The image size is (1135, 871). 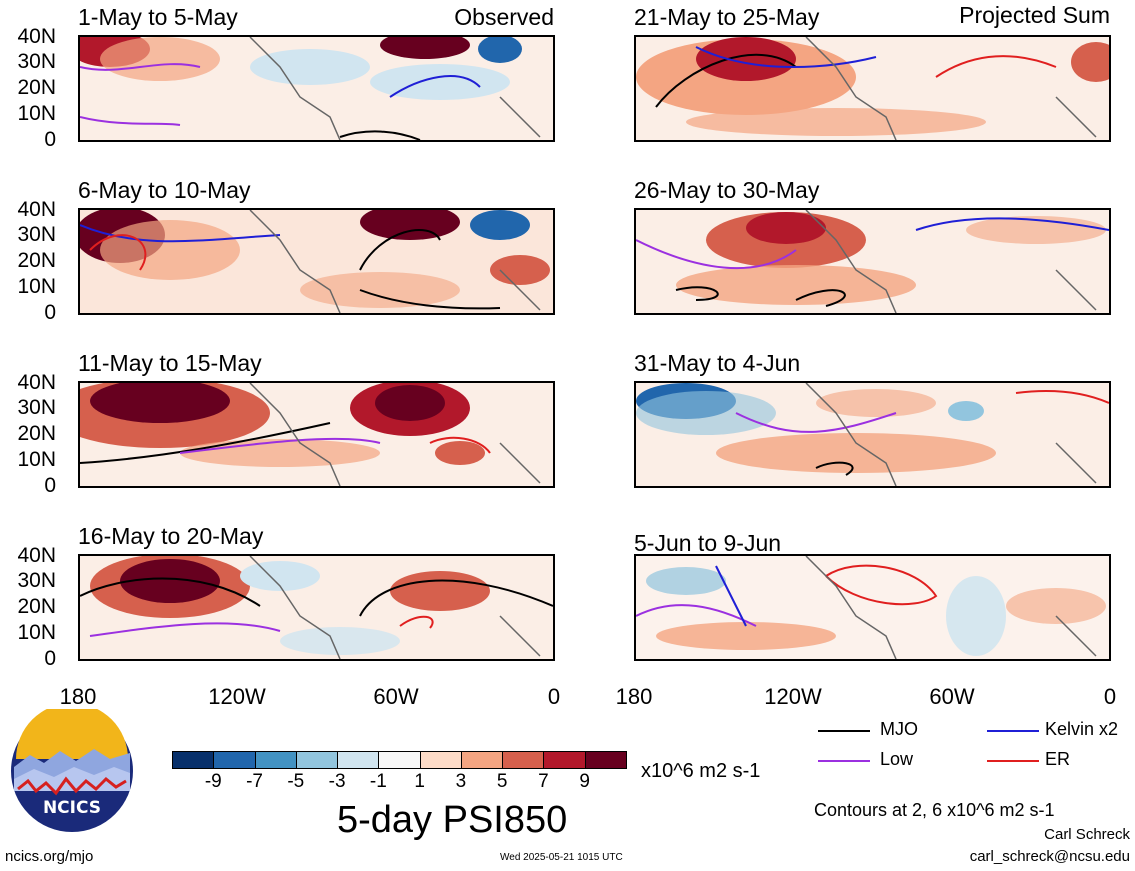 What do you see at coordinates (543, 781) in the screenshot?
I see `colorbar-tick-label: 7` at bounding box center [543, 781].